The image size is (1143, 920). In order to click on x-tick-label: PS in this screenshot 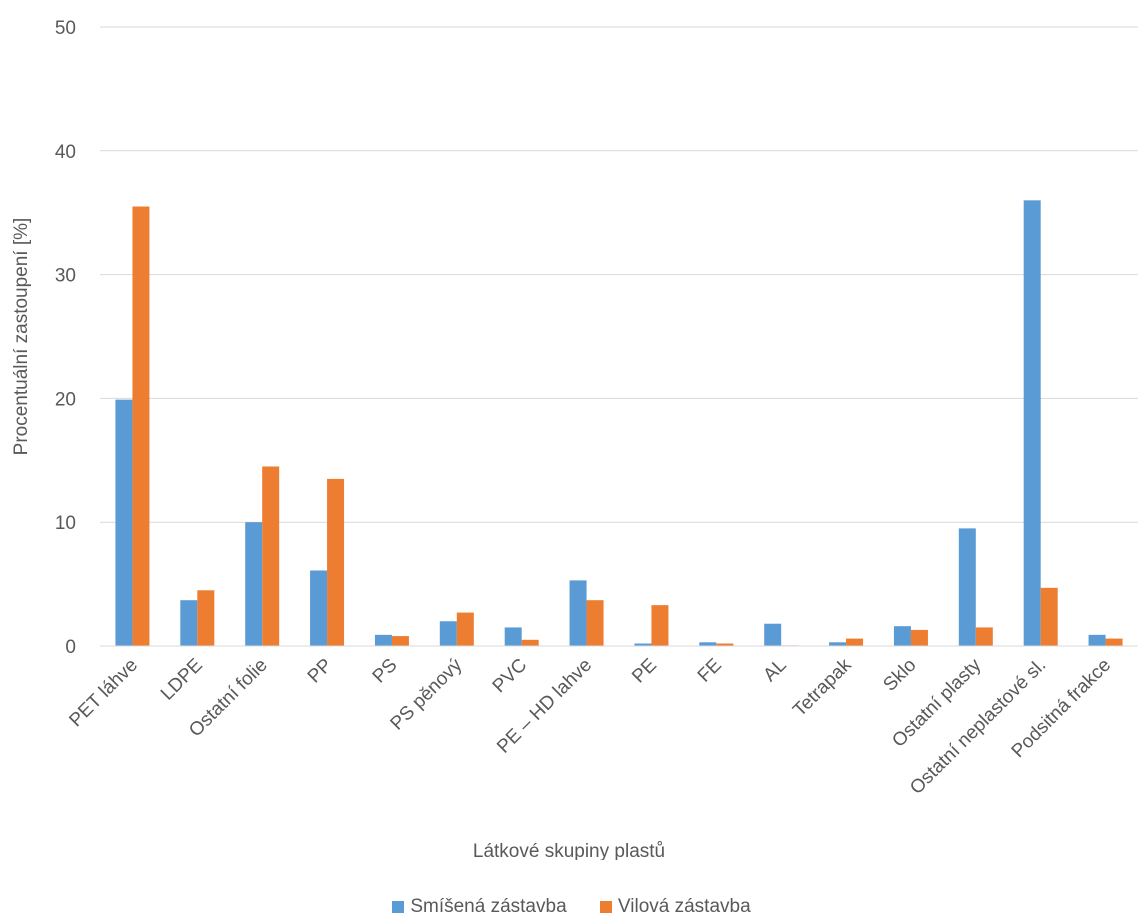, I will do `click(385, 671)`.